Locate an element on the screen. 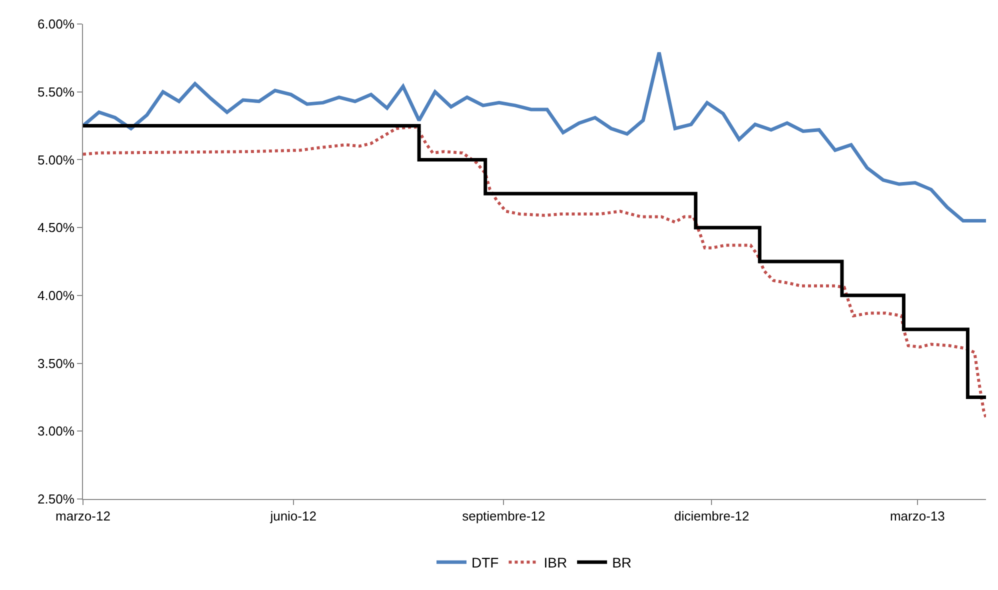 The image size is (998, 590). y-tick-label: 5.50% is located at coordinates (56, 92).